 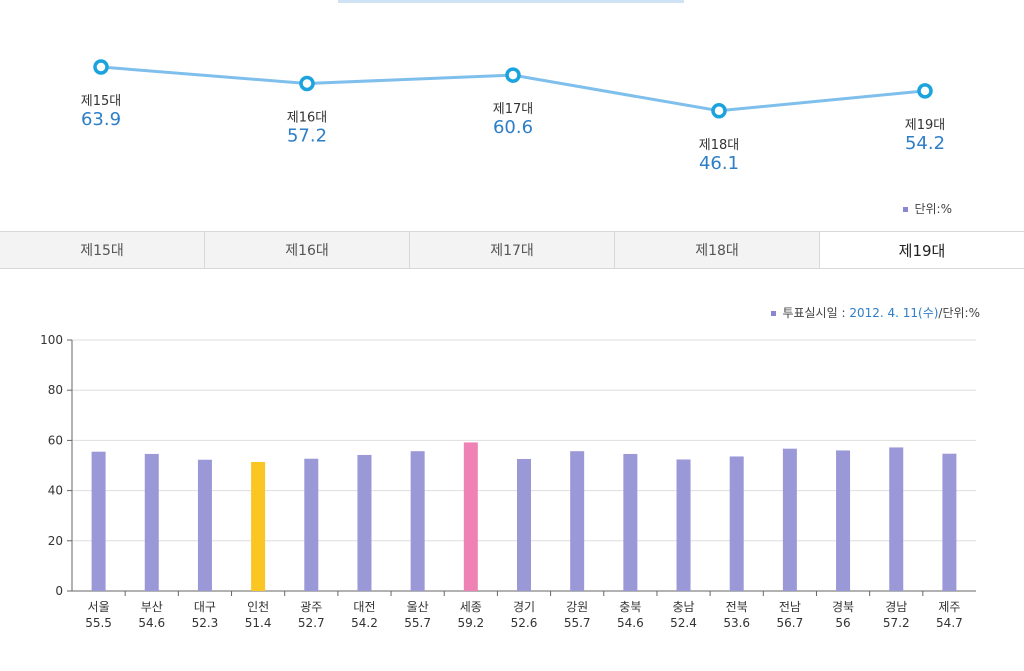 I want to click on x-category-label: 제주, so click(x=949, y=607).